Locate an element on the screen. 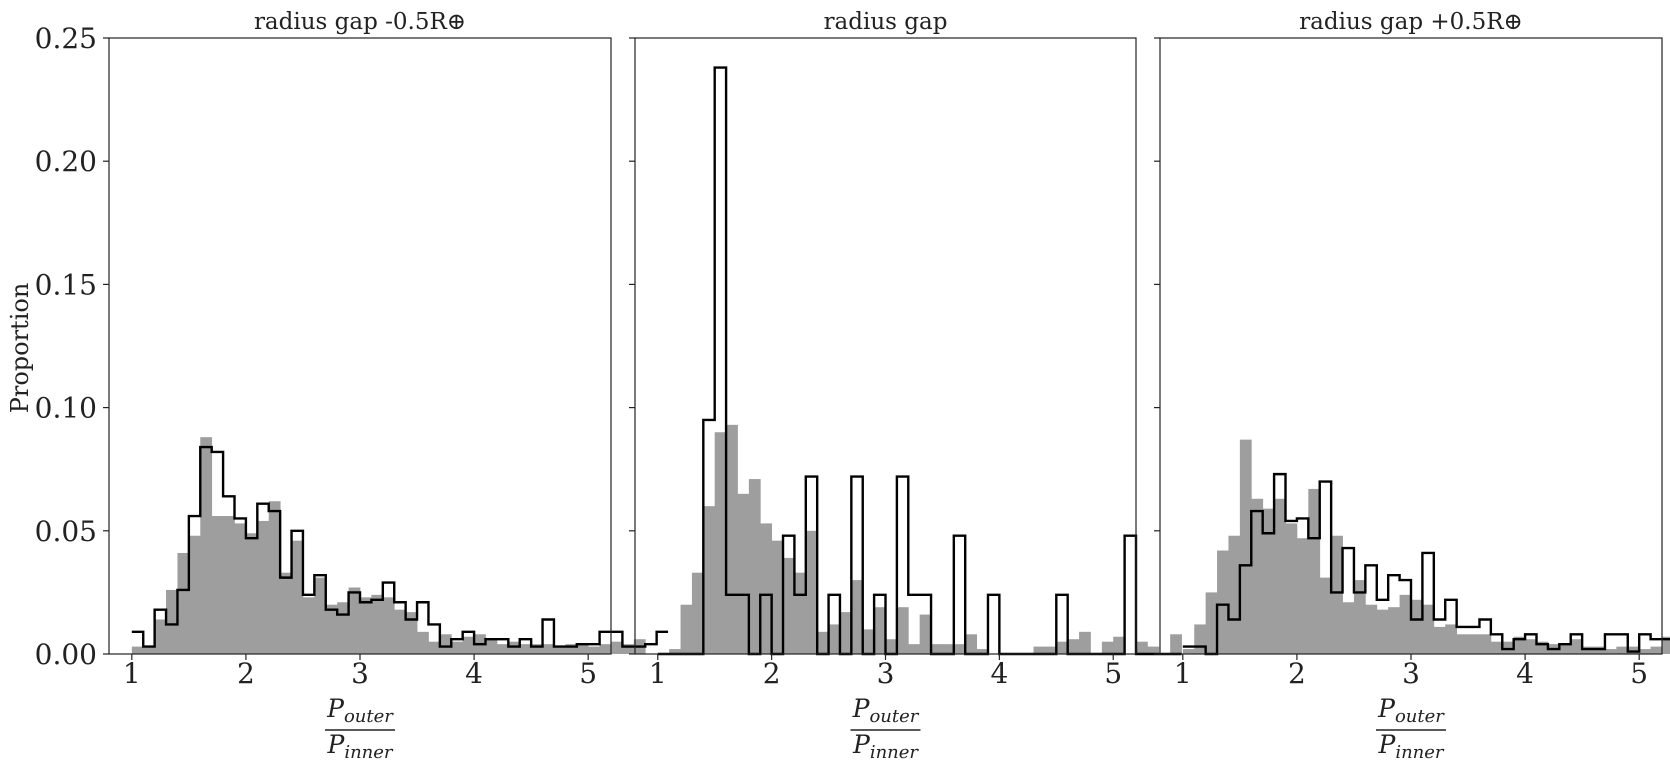 Image resolution: width=1670 pixels, height=767 pixels. y-tick-label: 0.10 is located at coordinates (66, 408).